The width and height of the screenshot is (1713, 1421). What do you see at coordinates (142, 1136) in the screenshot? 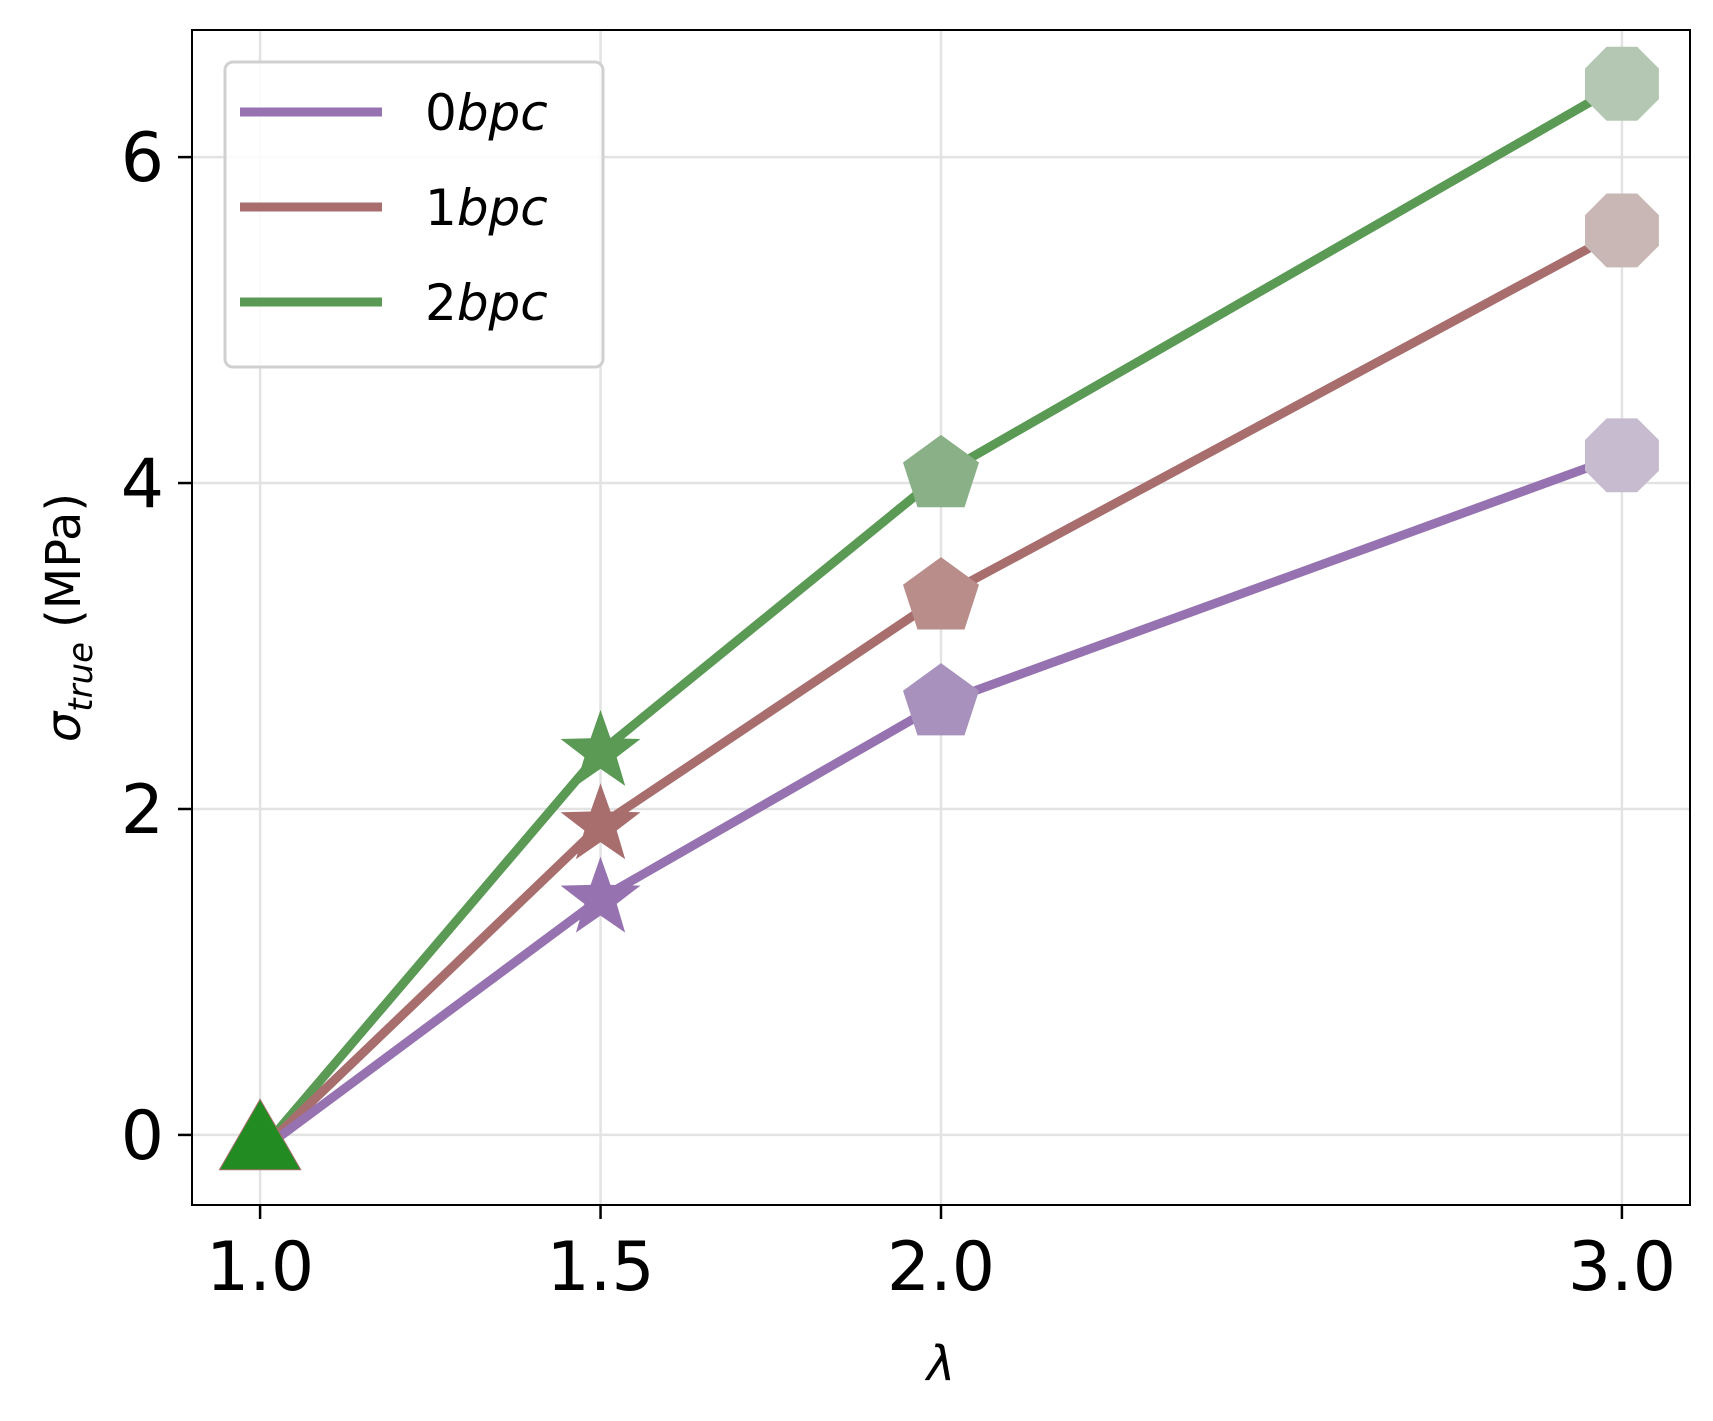
I see `y-tick-label: 0` at bounding box center [142, 1136].